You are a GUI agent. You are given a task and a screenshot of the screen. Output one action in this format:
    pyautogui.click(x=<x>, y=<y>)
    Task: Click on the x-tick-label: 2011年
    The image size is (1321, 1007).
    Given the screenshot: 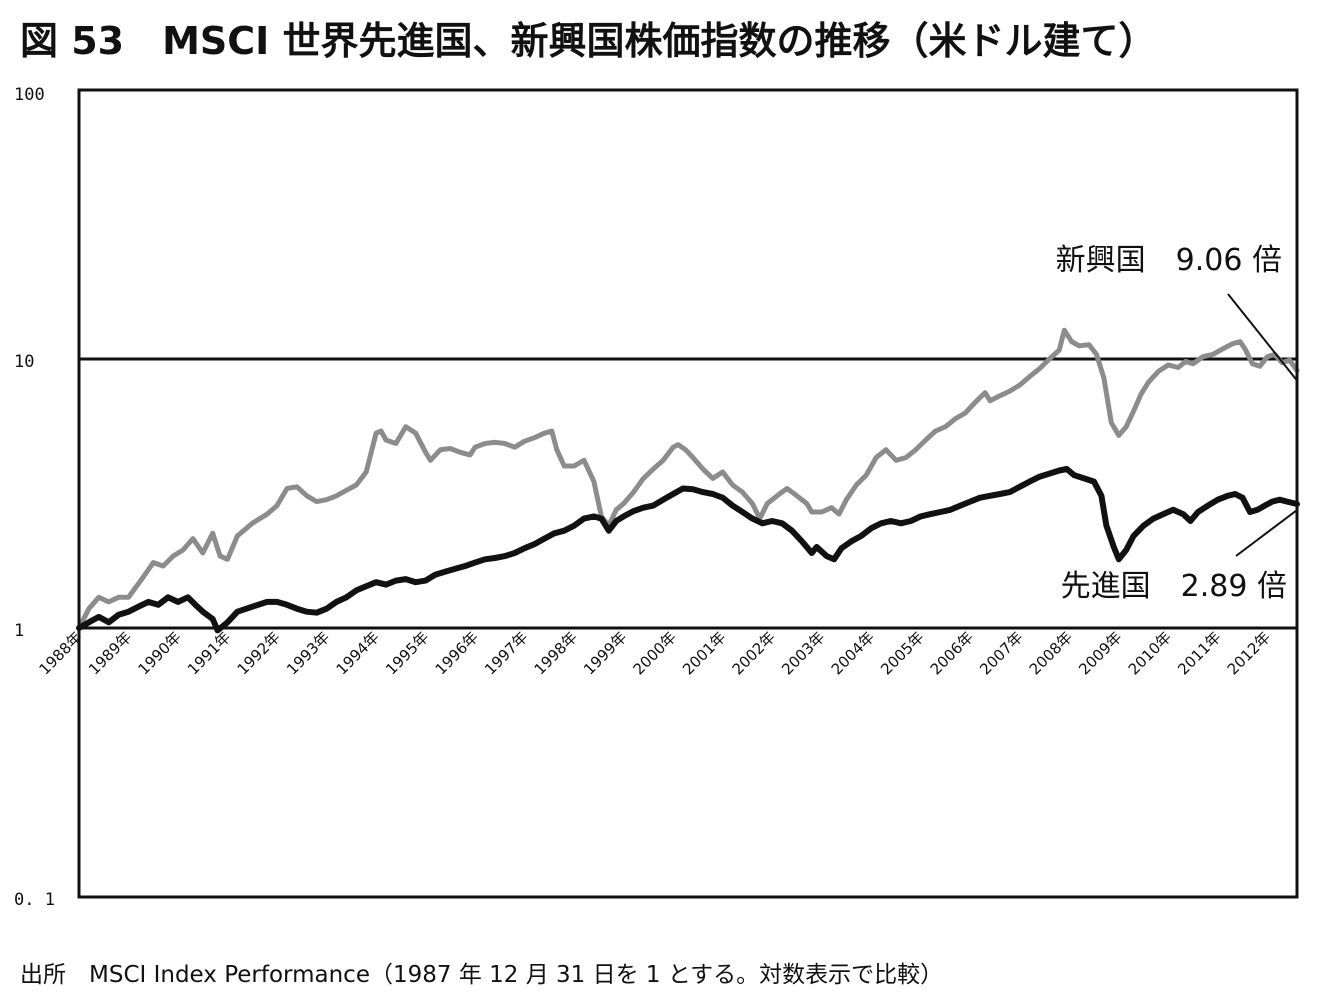 What is the action you would take?
    pyautogui.click(x=1199, y=653)
    